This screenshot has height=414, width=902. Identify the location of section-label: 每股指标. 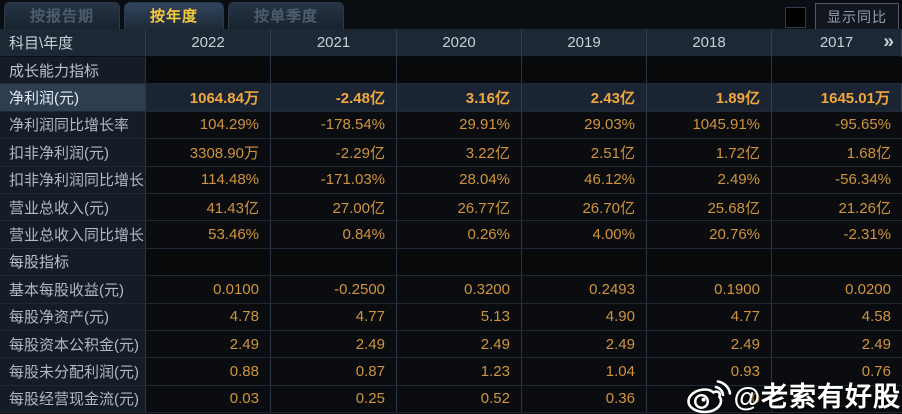
(73, 262).